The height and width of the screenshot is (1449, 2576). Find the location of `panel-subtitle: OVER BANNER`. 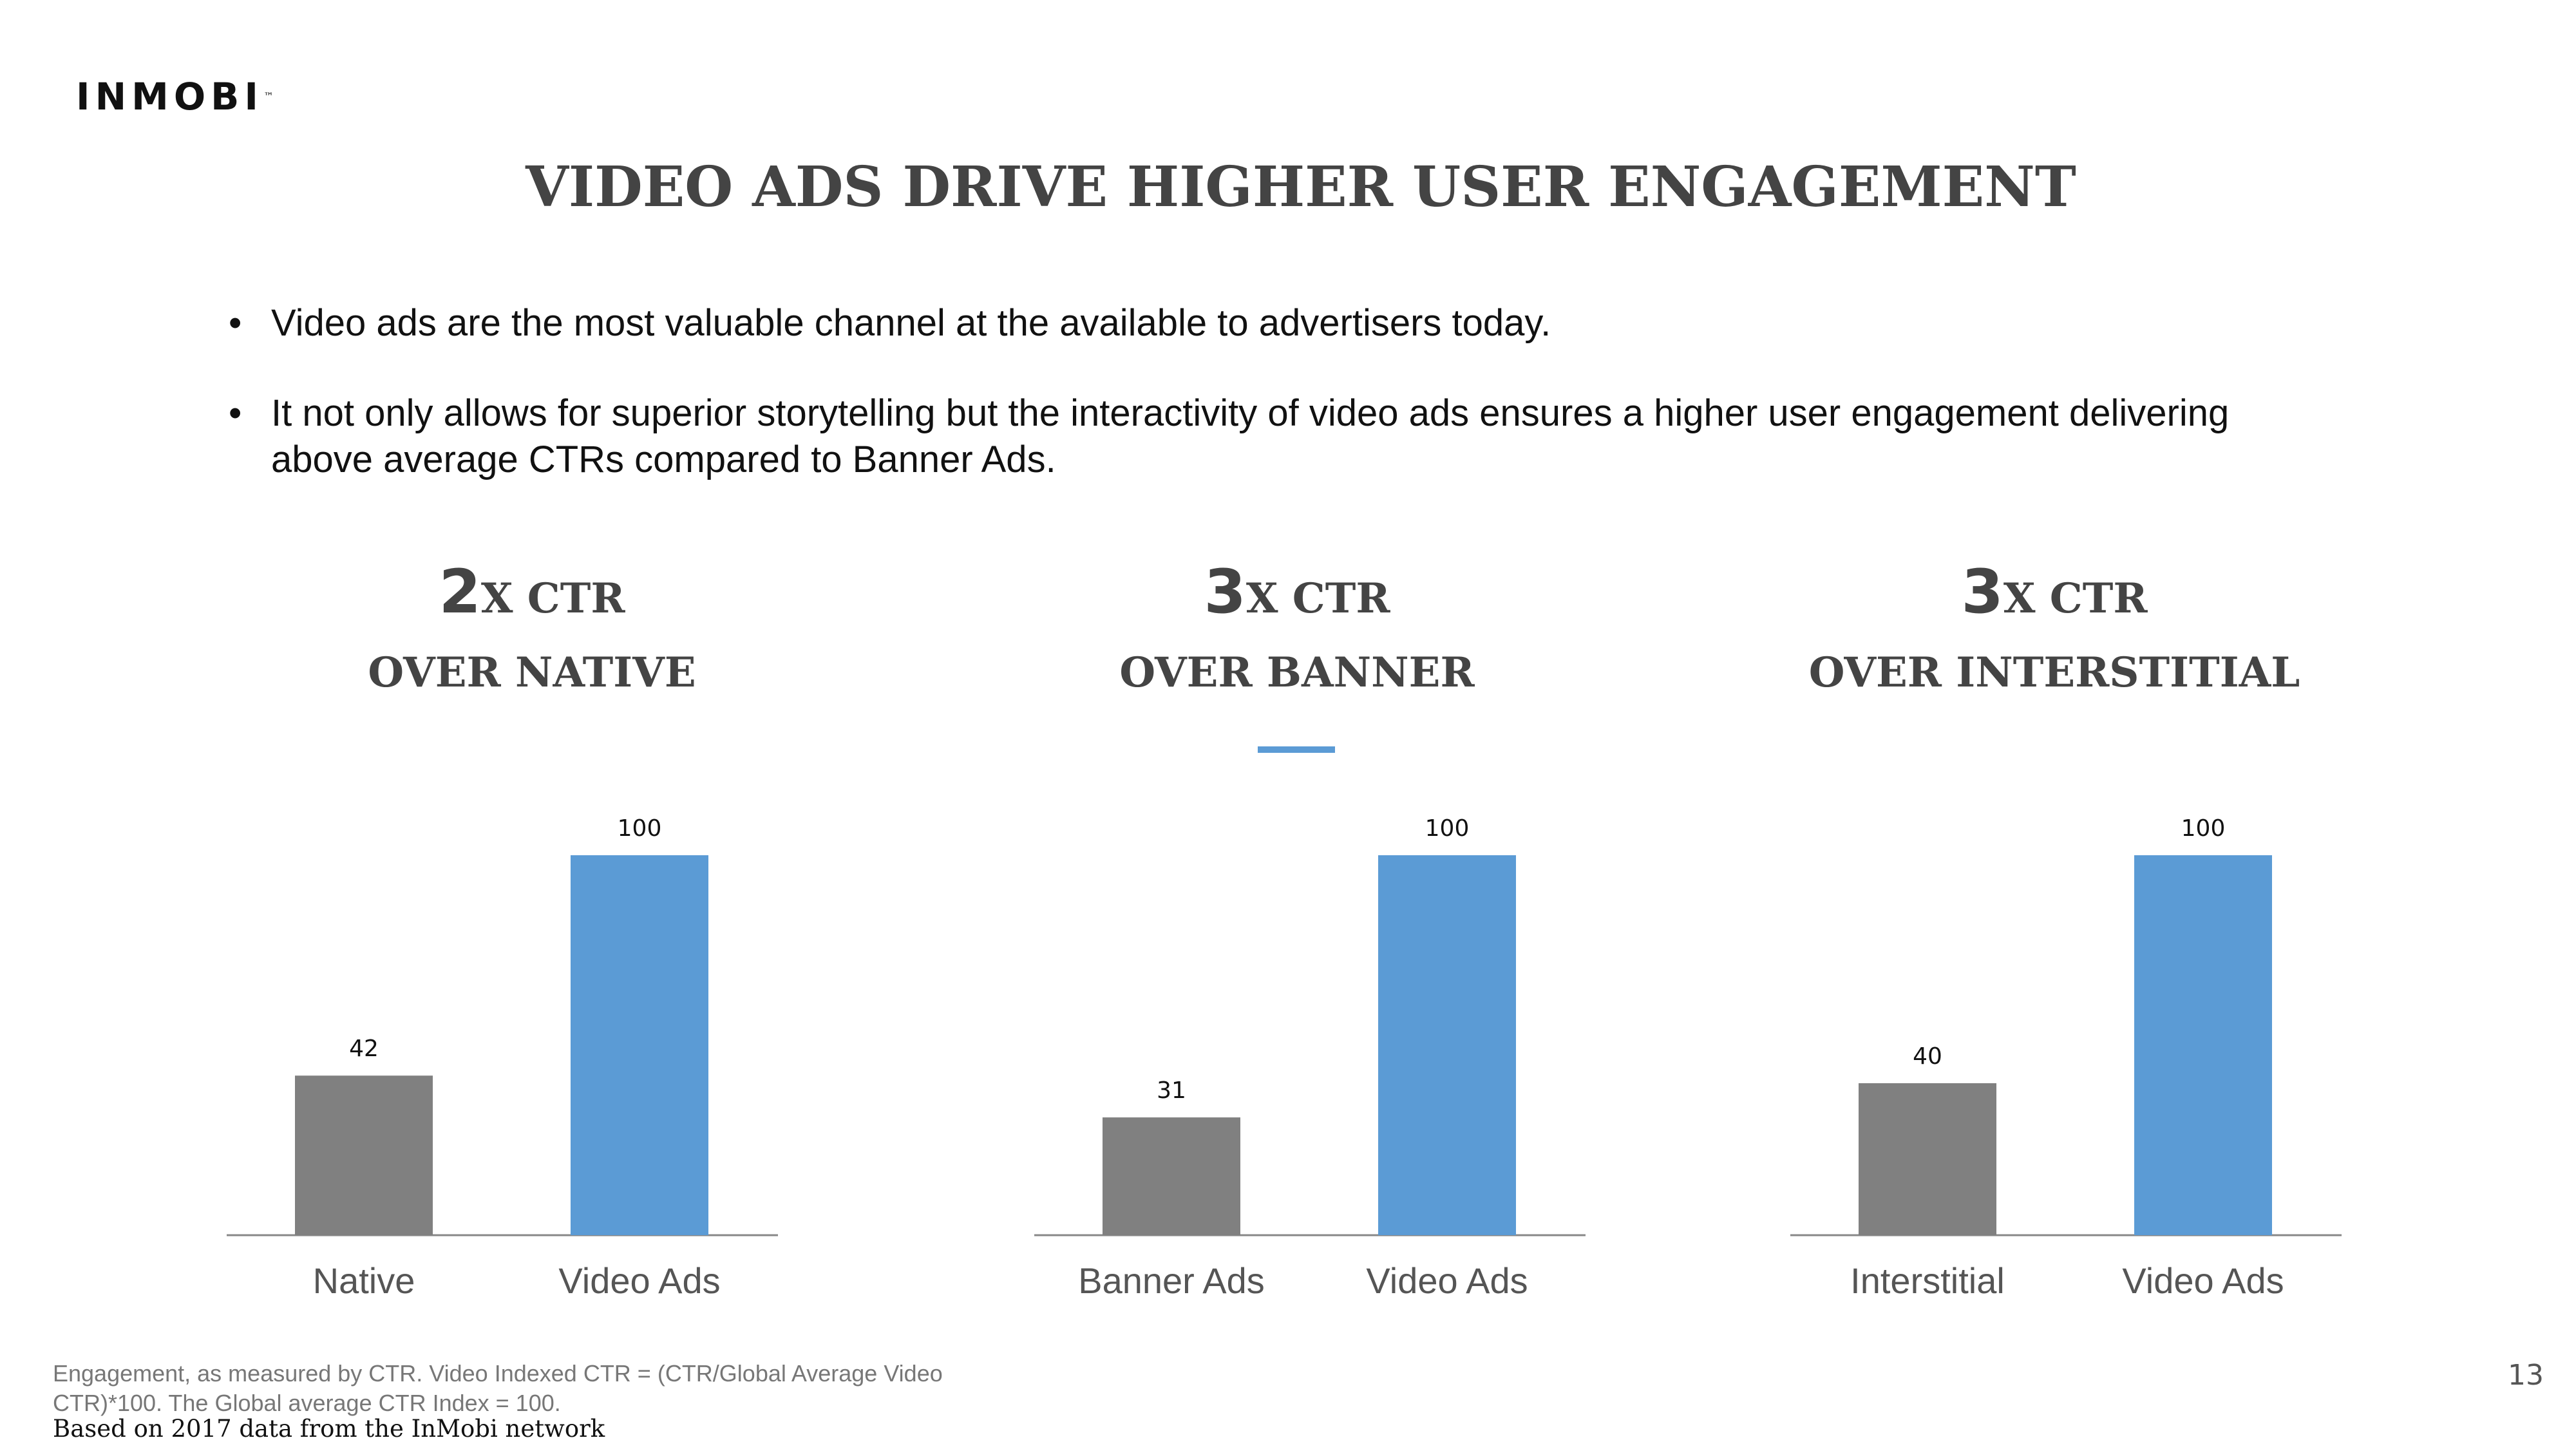

panel-subtitle: OVER BANNER is located at coordinates (1297, 673).